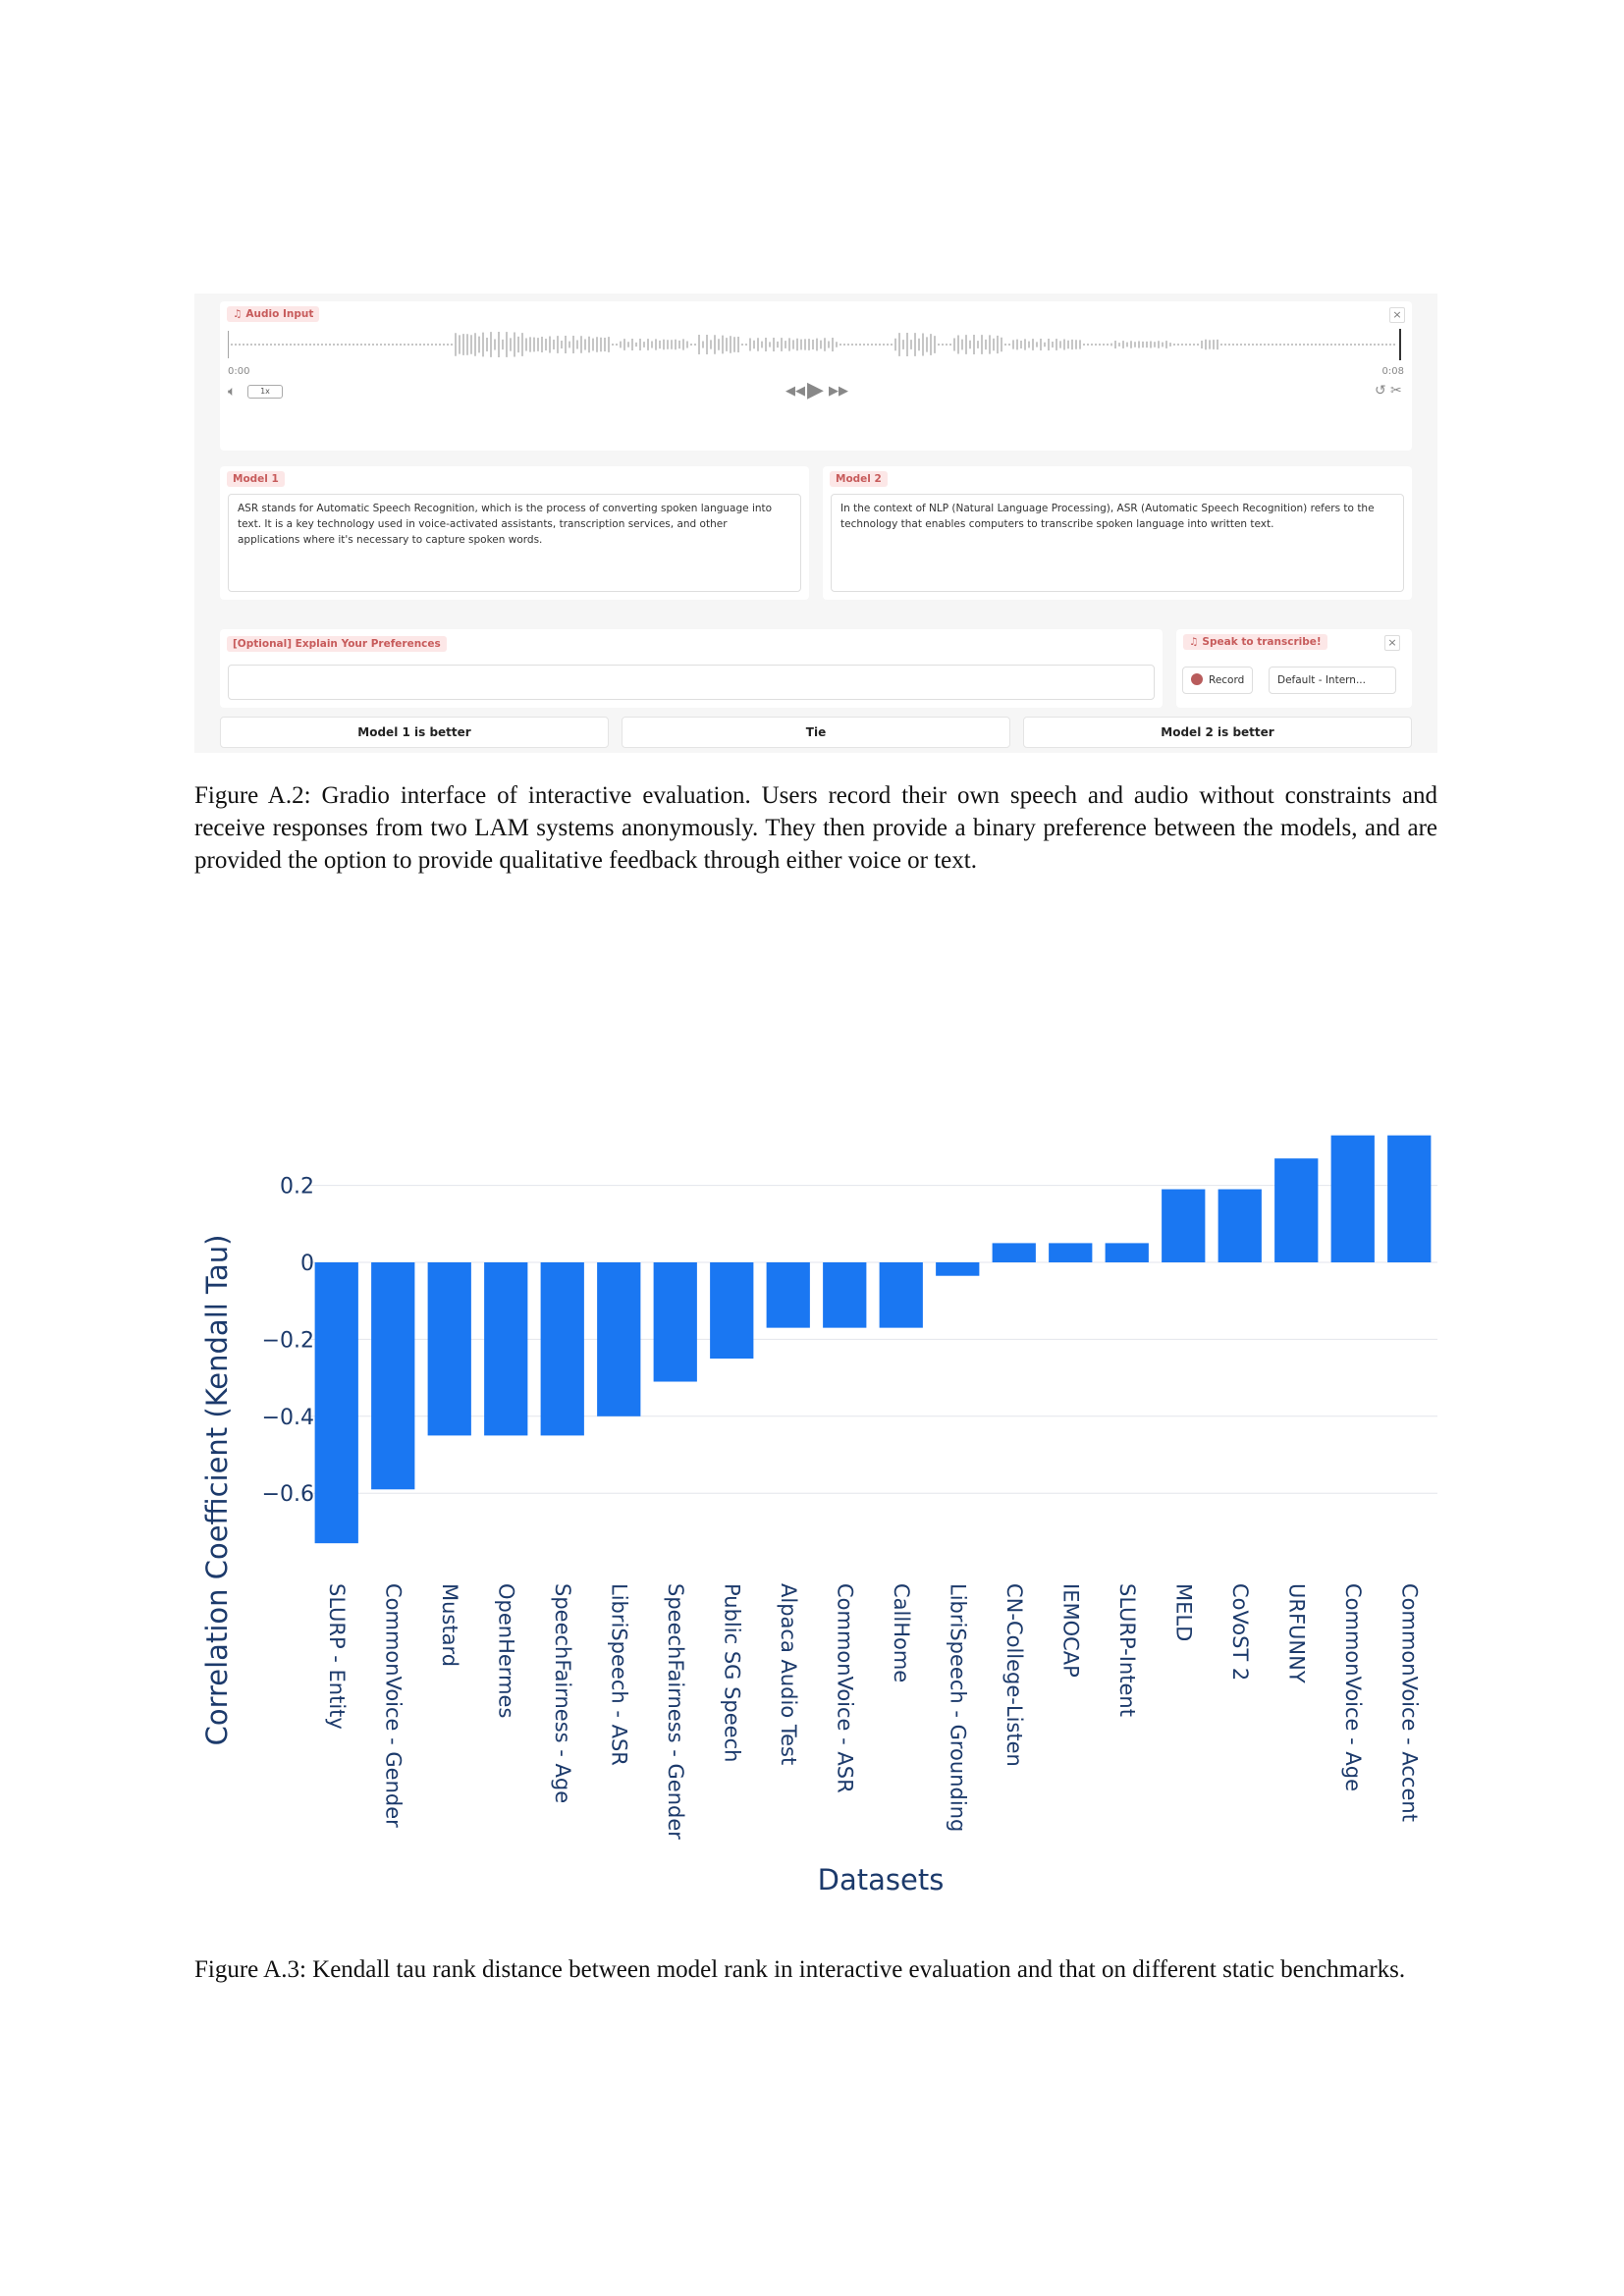 Image resolution: width=1624 pixels, height=2296 pixels. What do you see at coordinates (1183, 1612) in the screenshot?
I see `x-tick-label: MELD` at bounding box center [1183, 1612].